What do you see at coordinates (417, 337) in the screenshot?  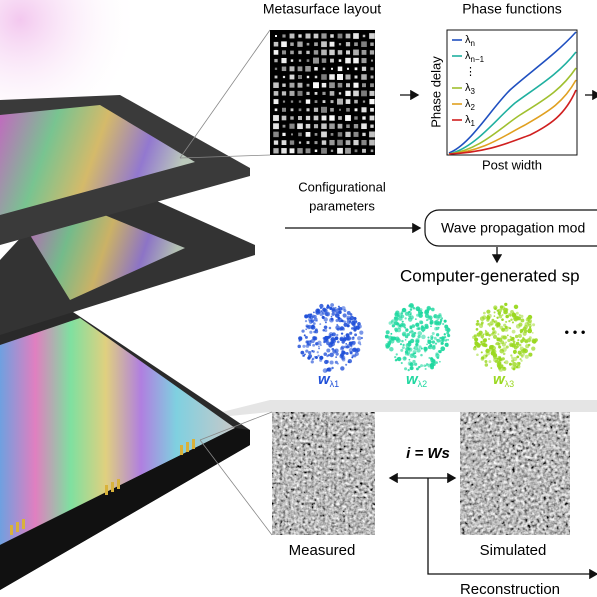 I see `speckles` at bounding box center [417, 337].